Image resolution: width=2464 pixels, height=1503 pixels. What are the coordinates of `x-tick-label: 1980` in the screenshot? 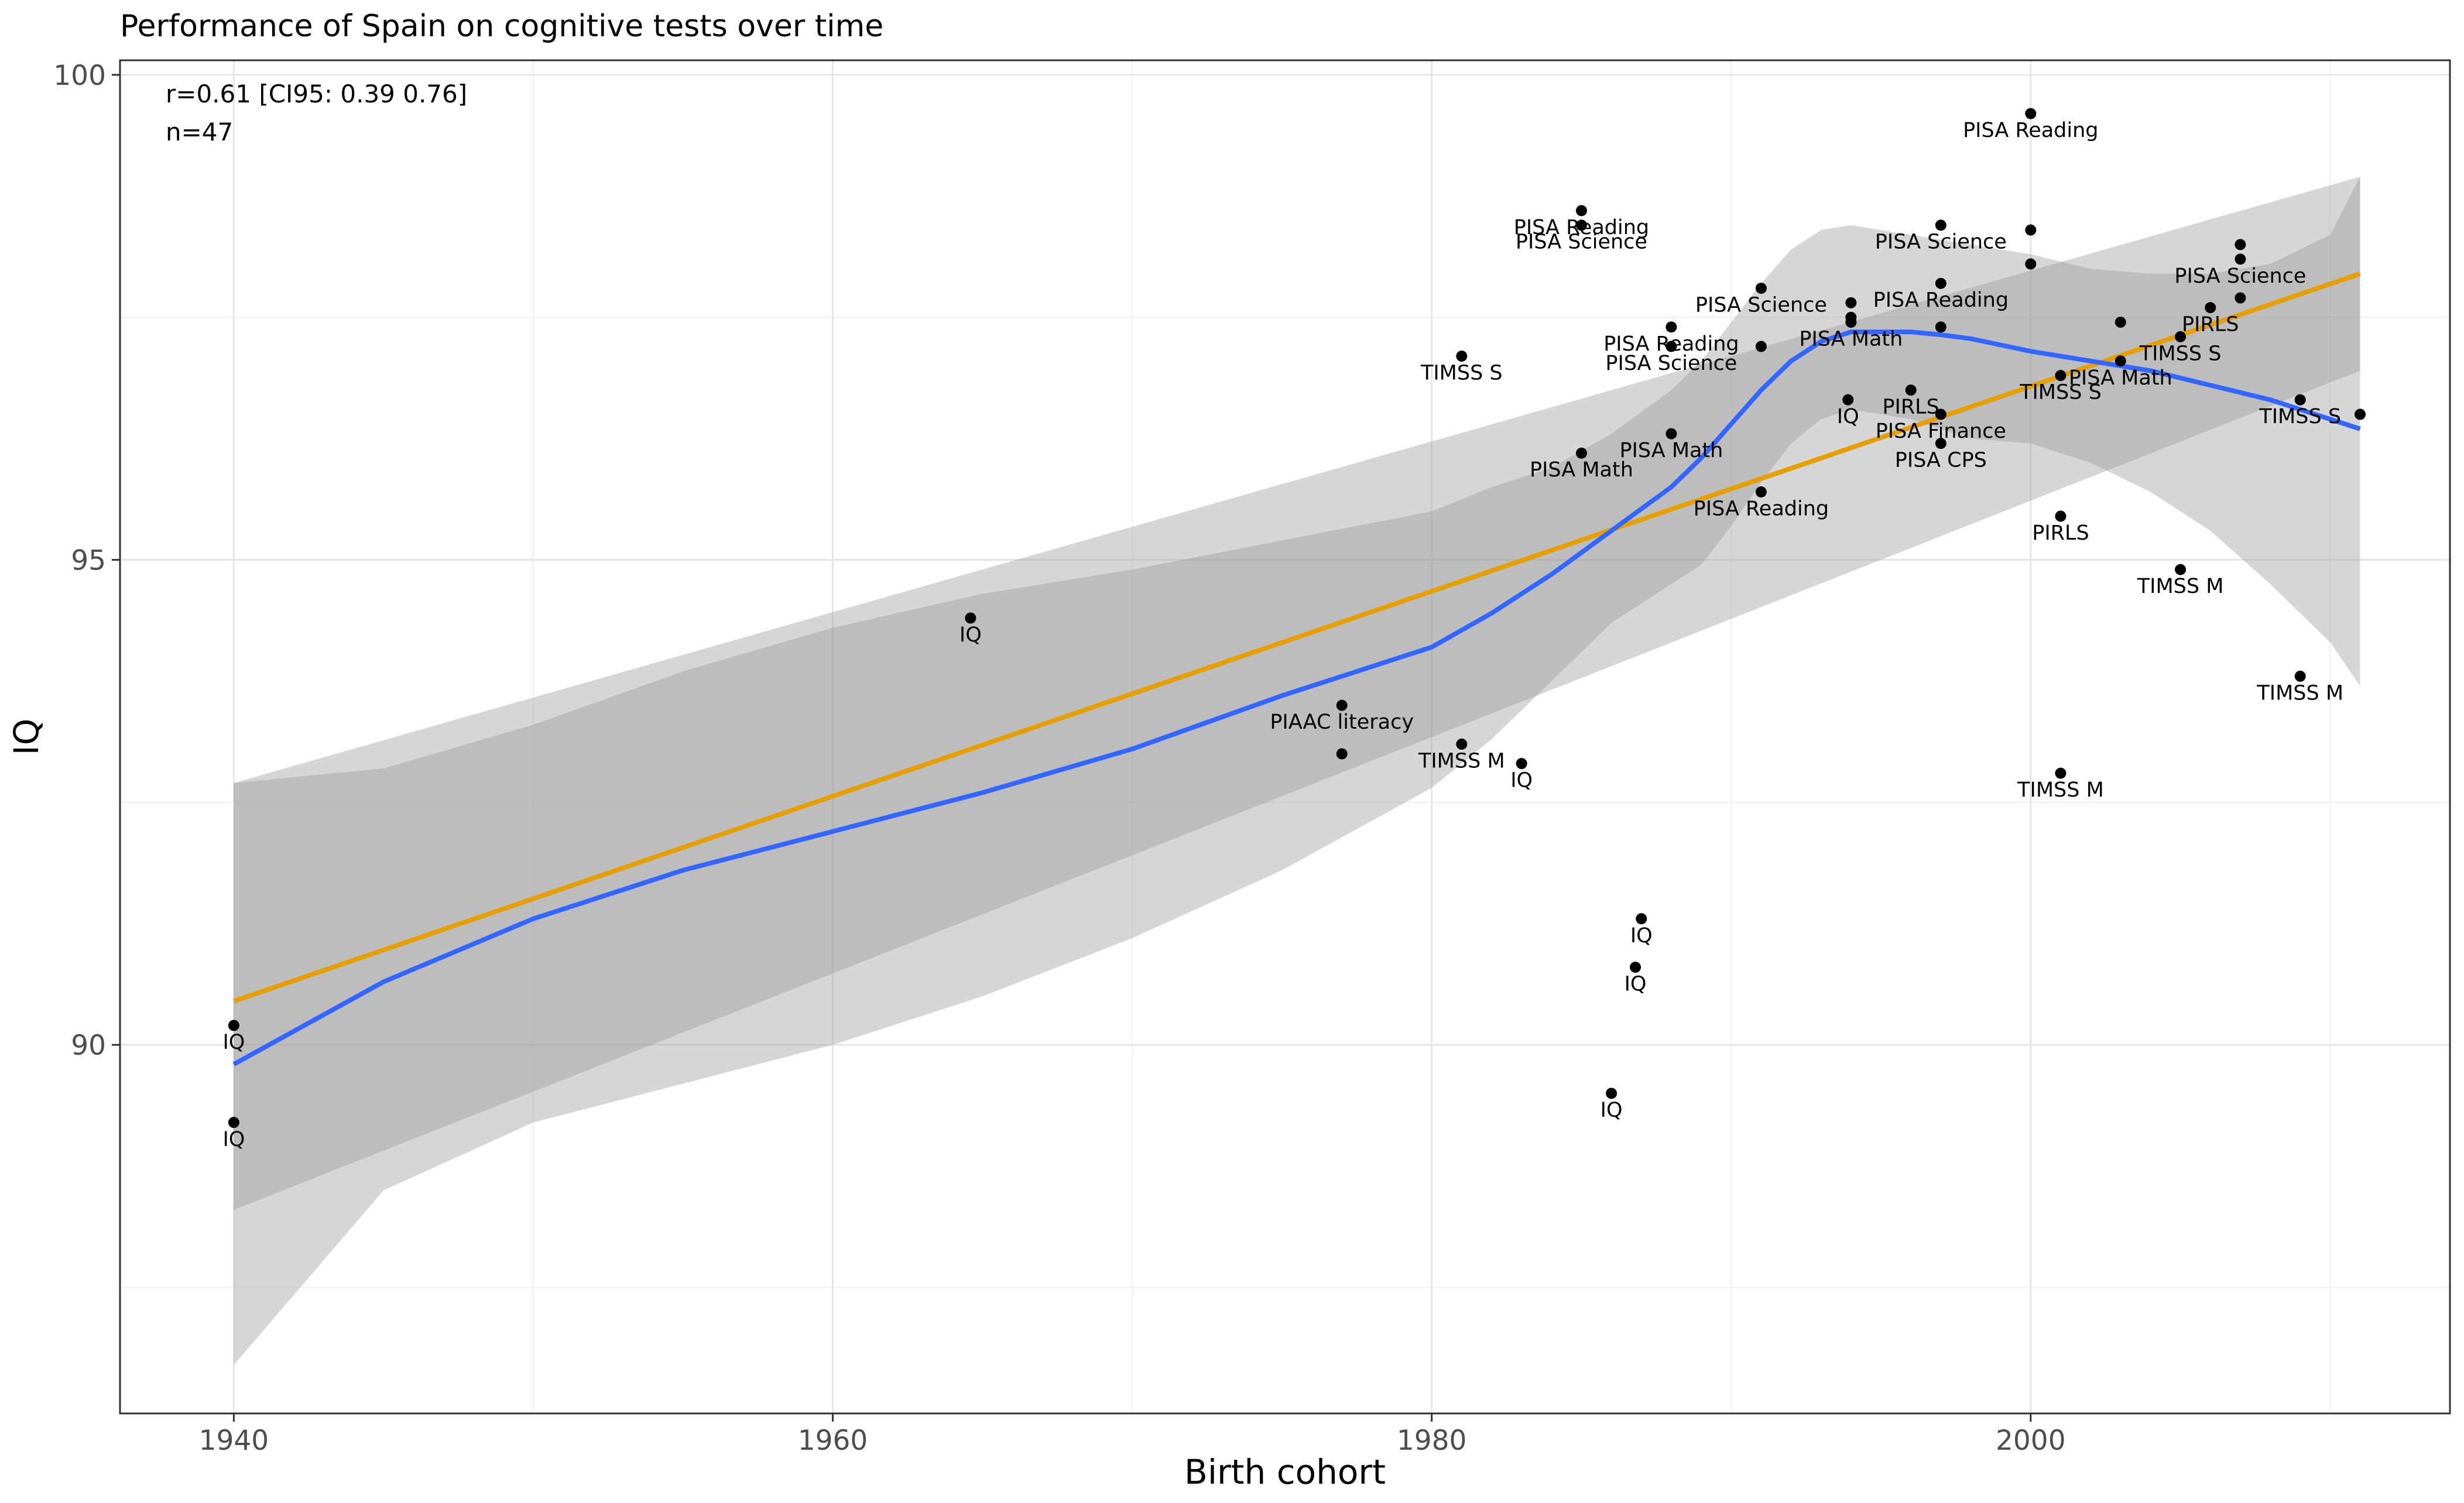 It's located at (1432, 1441).